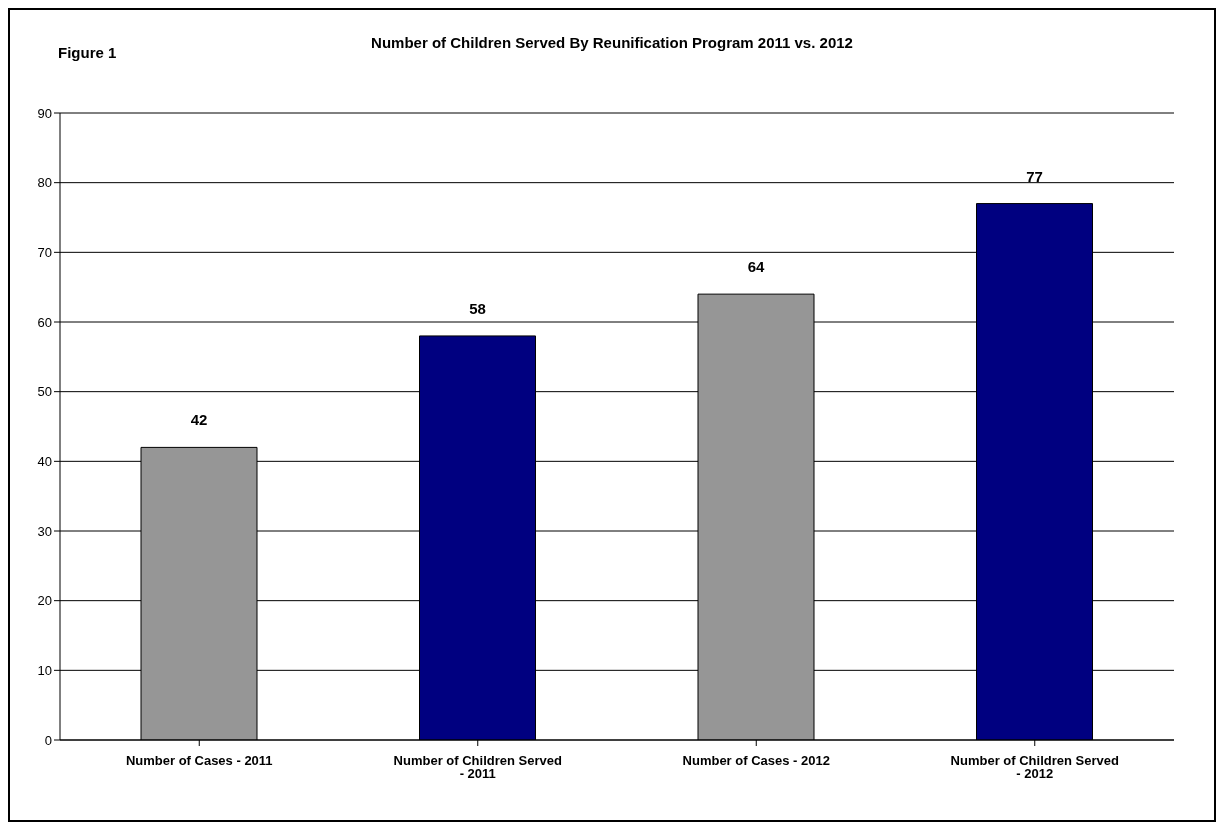 The image size is (1224, 830). Describe the element at coordinates (756, 761) in the screenshot. I see `x-tick-label: Number of Cases - 2012` at that location.